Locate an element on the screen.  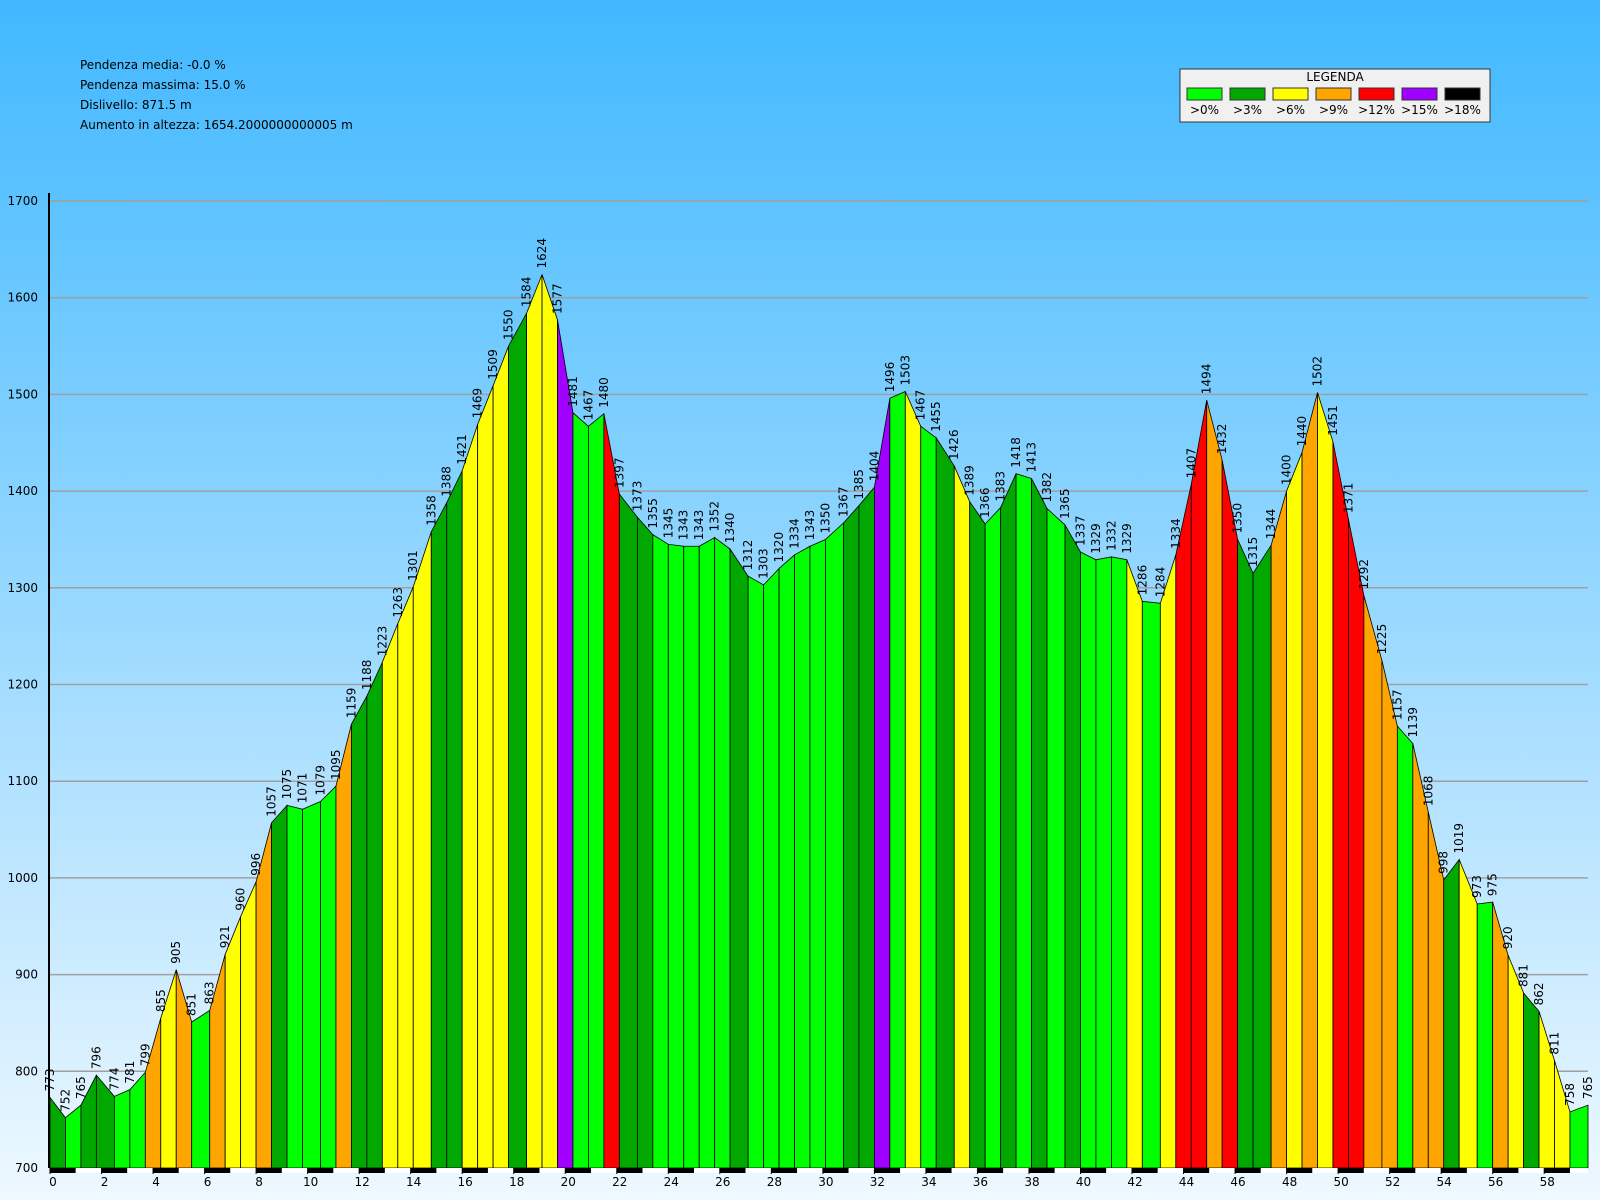
point-label: 765 is located at coordinates (1588, 1087).